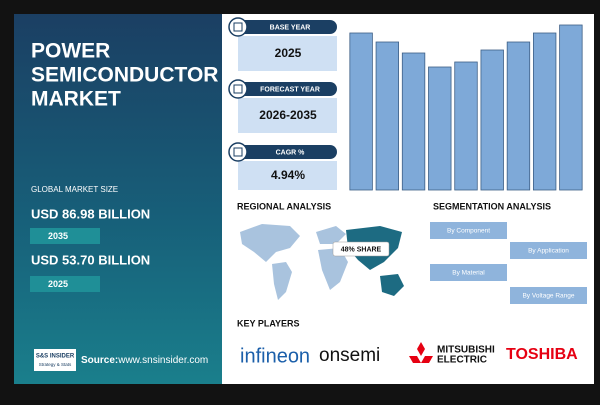 Image resolution: width=600 pixels, height=405 pixels. I want to click on segment-label: By Component, so click(468, 231).